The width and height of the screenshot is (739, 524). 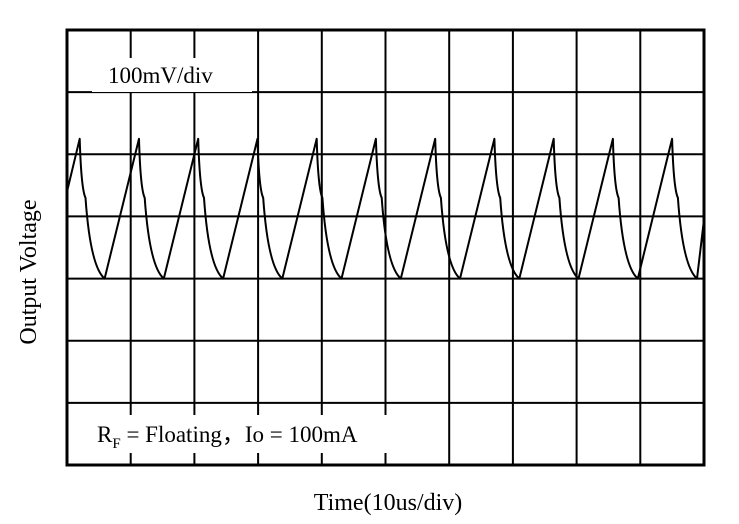 I want to click on y-axis-label: Output Voltage, so click(x=29, y=271).